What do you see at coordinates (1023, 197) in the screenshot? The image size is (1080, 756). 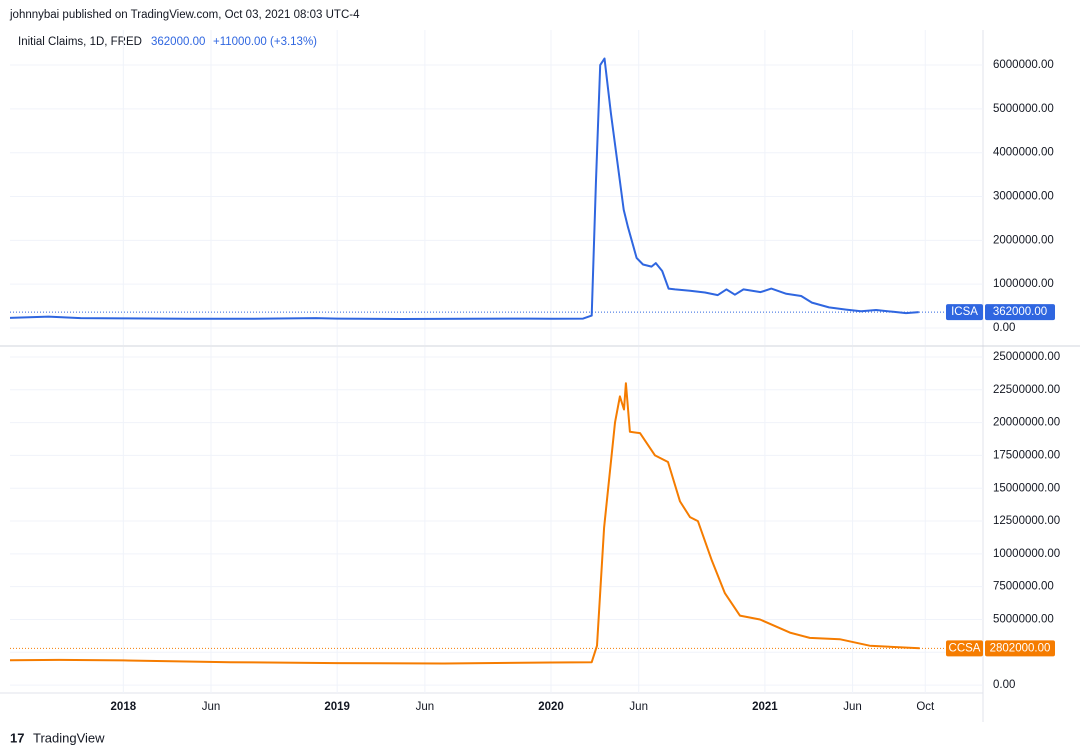 I see `y-tick-label: 3000000.00` at bounding box center [1023, 197].